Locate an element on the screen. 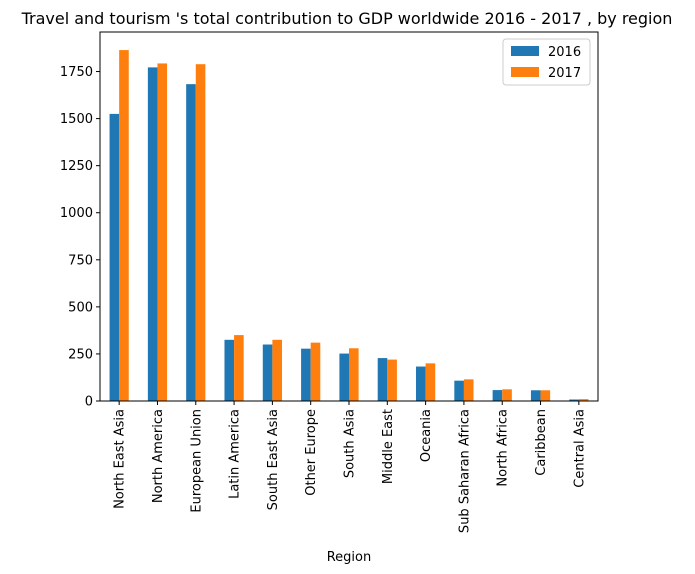  bar-2016-north-east-asia is located at coordinates (114, 257).